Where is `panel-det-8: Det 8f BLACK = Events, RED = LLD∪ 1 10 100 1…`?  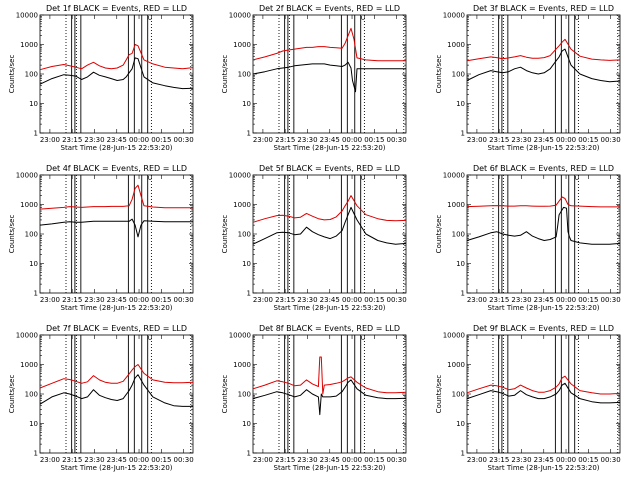
panel-det-8: Det 8f BLACK = Events, RED = LLD∪ 1 10 100 1… is located at coordinates (314, 398).